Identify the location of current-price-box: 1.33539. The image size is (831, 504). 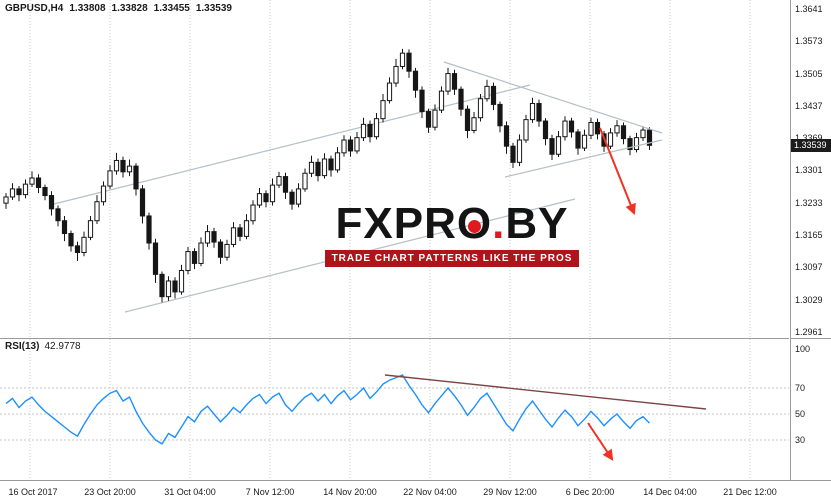
(811, 145).